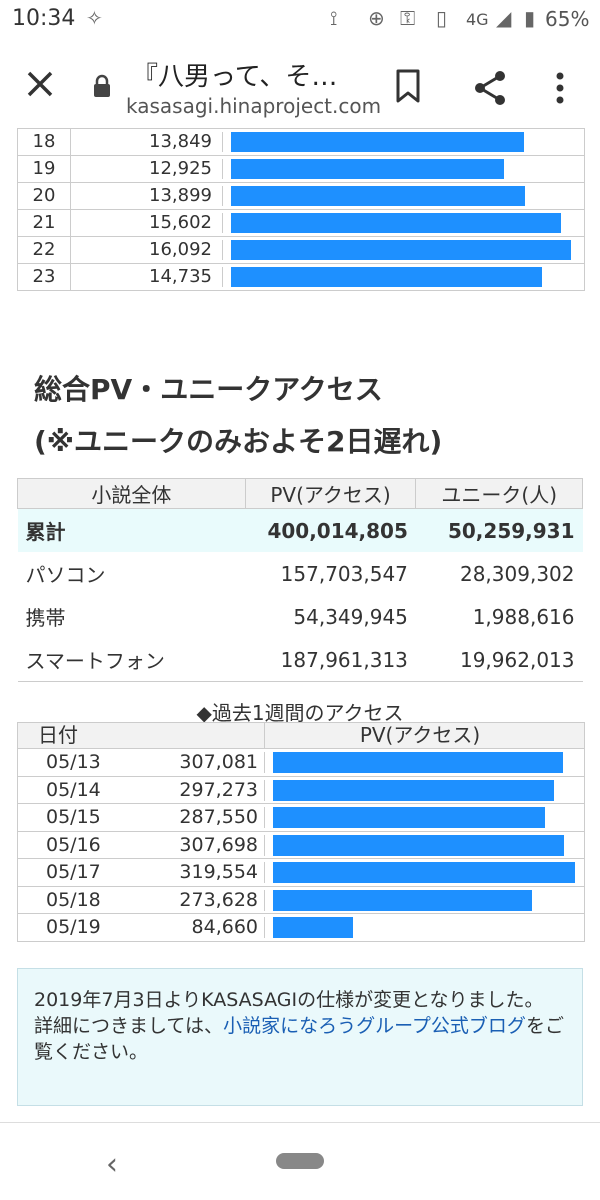 This screenshot has width=600, height=1200. Describe the element at coordinates (238, 441) in the screenshot. I see `section-subheading: (※ユニークのみおよそ2日遅れ)` at that location.